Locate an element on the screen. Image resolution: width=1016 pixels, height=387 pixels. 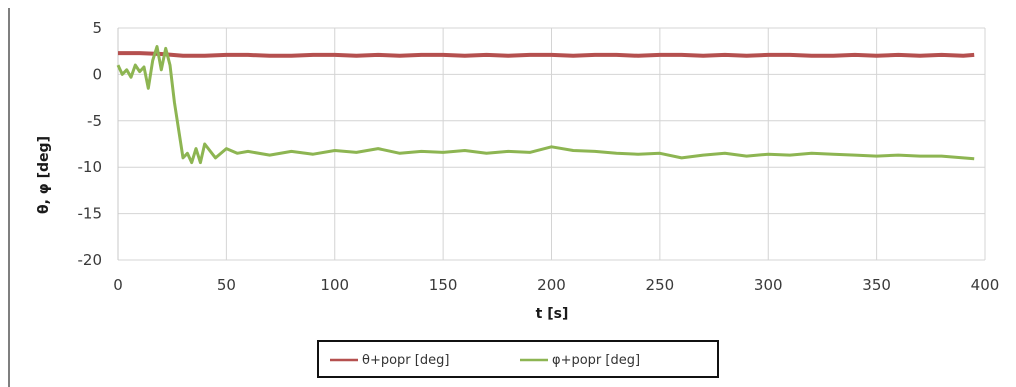
y-tick-label: 5 is located at coordinates (97, 28).